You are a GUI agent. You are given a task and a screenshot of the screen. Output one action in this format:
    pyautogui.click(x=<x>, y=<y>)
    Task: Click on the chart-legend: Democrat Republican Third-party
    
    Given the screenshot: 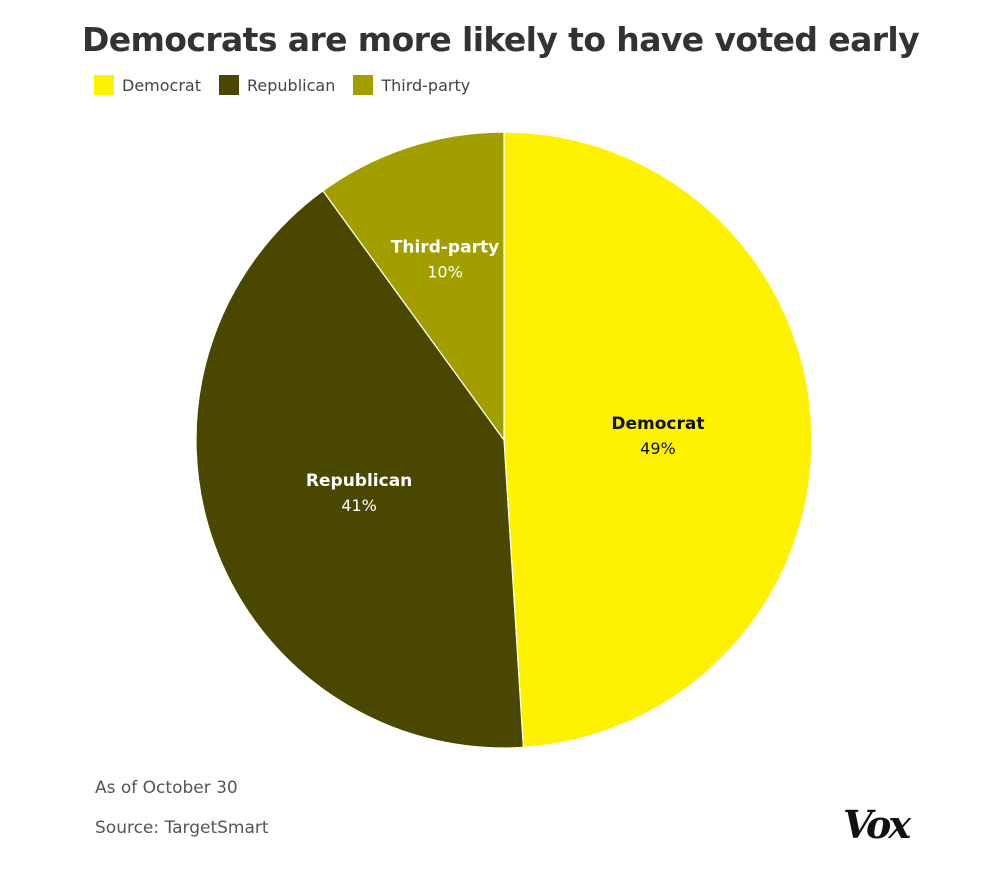 What is the action you would take?
    pyautogui.click(x=291, y=85)
    